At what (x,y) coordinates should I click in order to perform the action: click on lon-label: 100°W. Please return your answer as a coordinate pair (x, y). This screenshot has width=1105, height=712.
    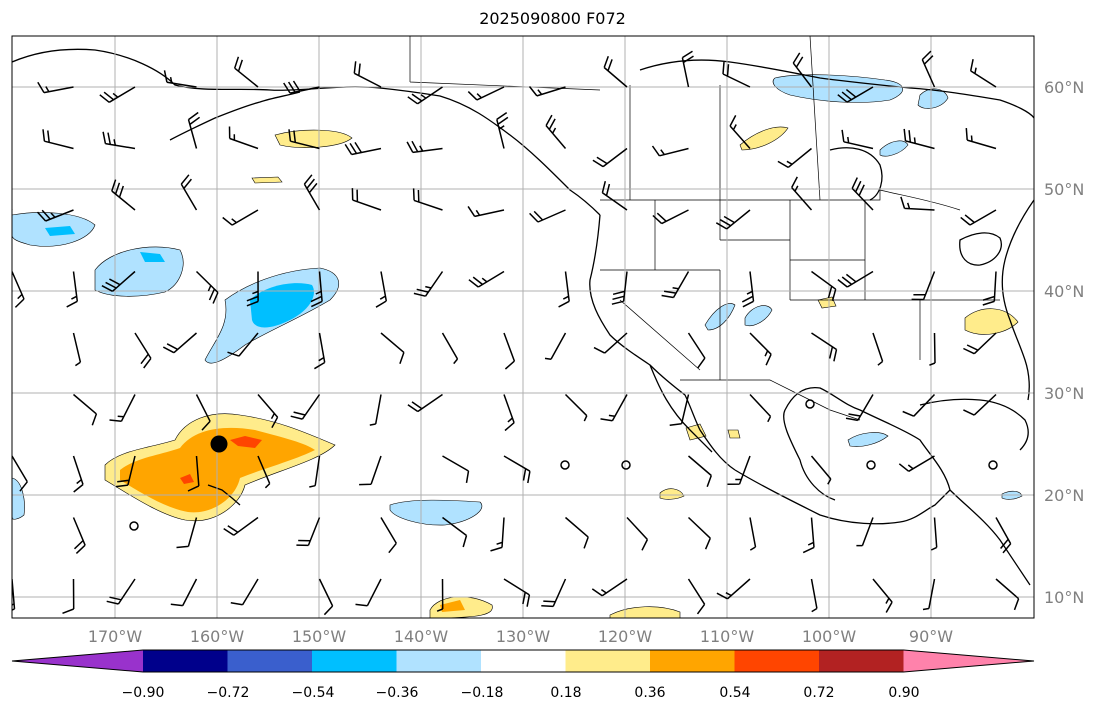
    Looking at the image, I should click on (829, 636).